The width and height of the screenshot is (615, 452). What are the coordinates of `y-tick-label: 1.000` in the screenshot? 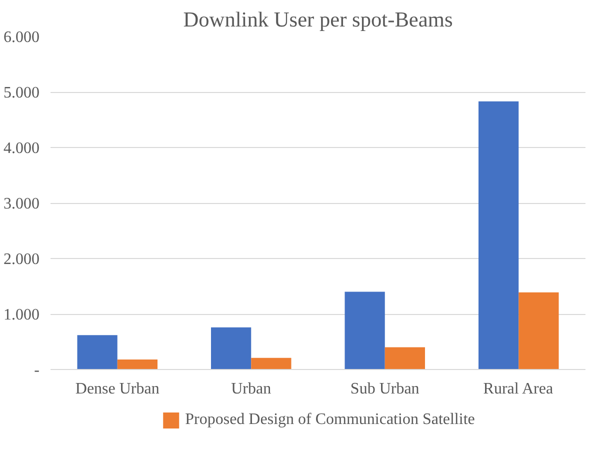 It's located at (22, 315).